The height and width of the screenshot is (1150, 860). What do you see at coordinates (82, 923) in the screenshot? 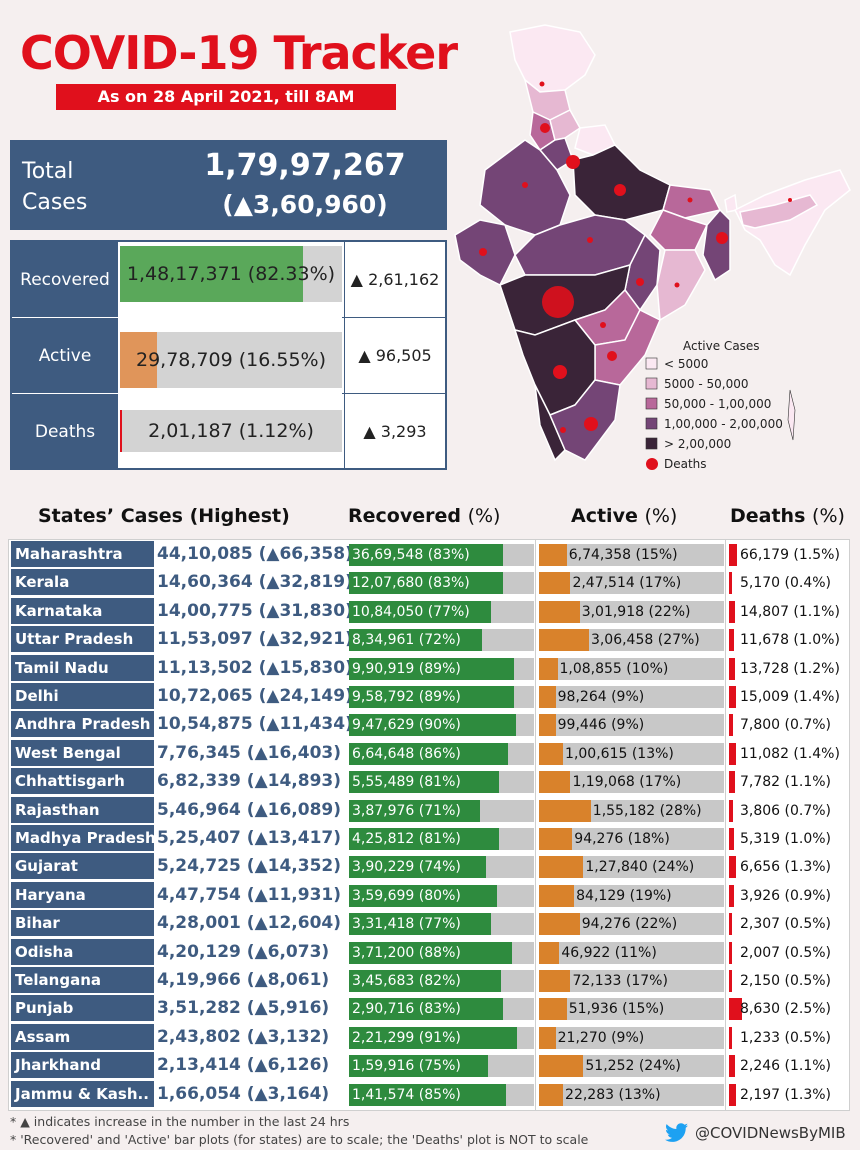
I see `state-name: Bihar` at bounding box center [82, 923].